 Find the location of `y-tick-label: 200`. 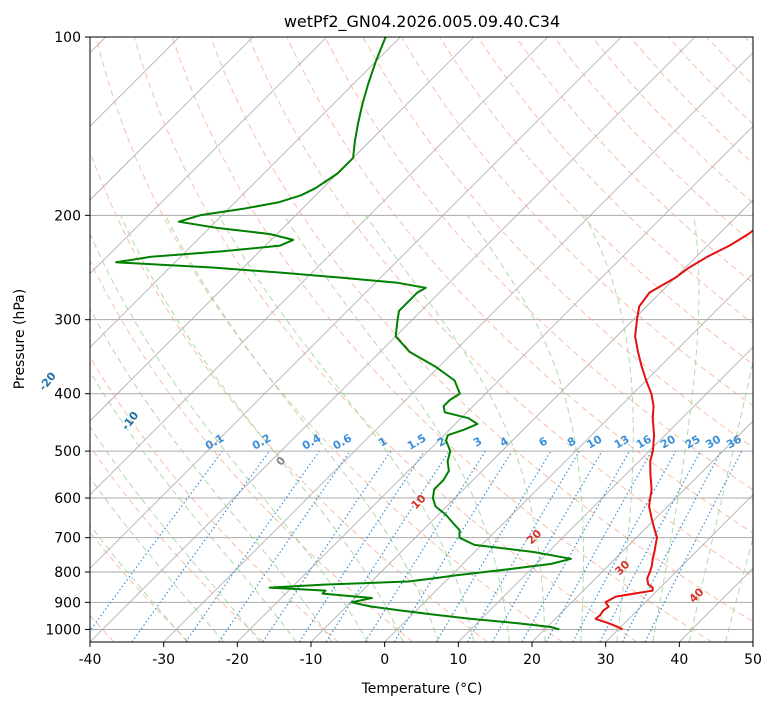

y-tick-label: 200 is located at coordinates (67, 216).